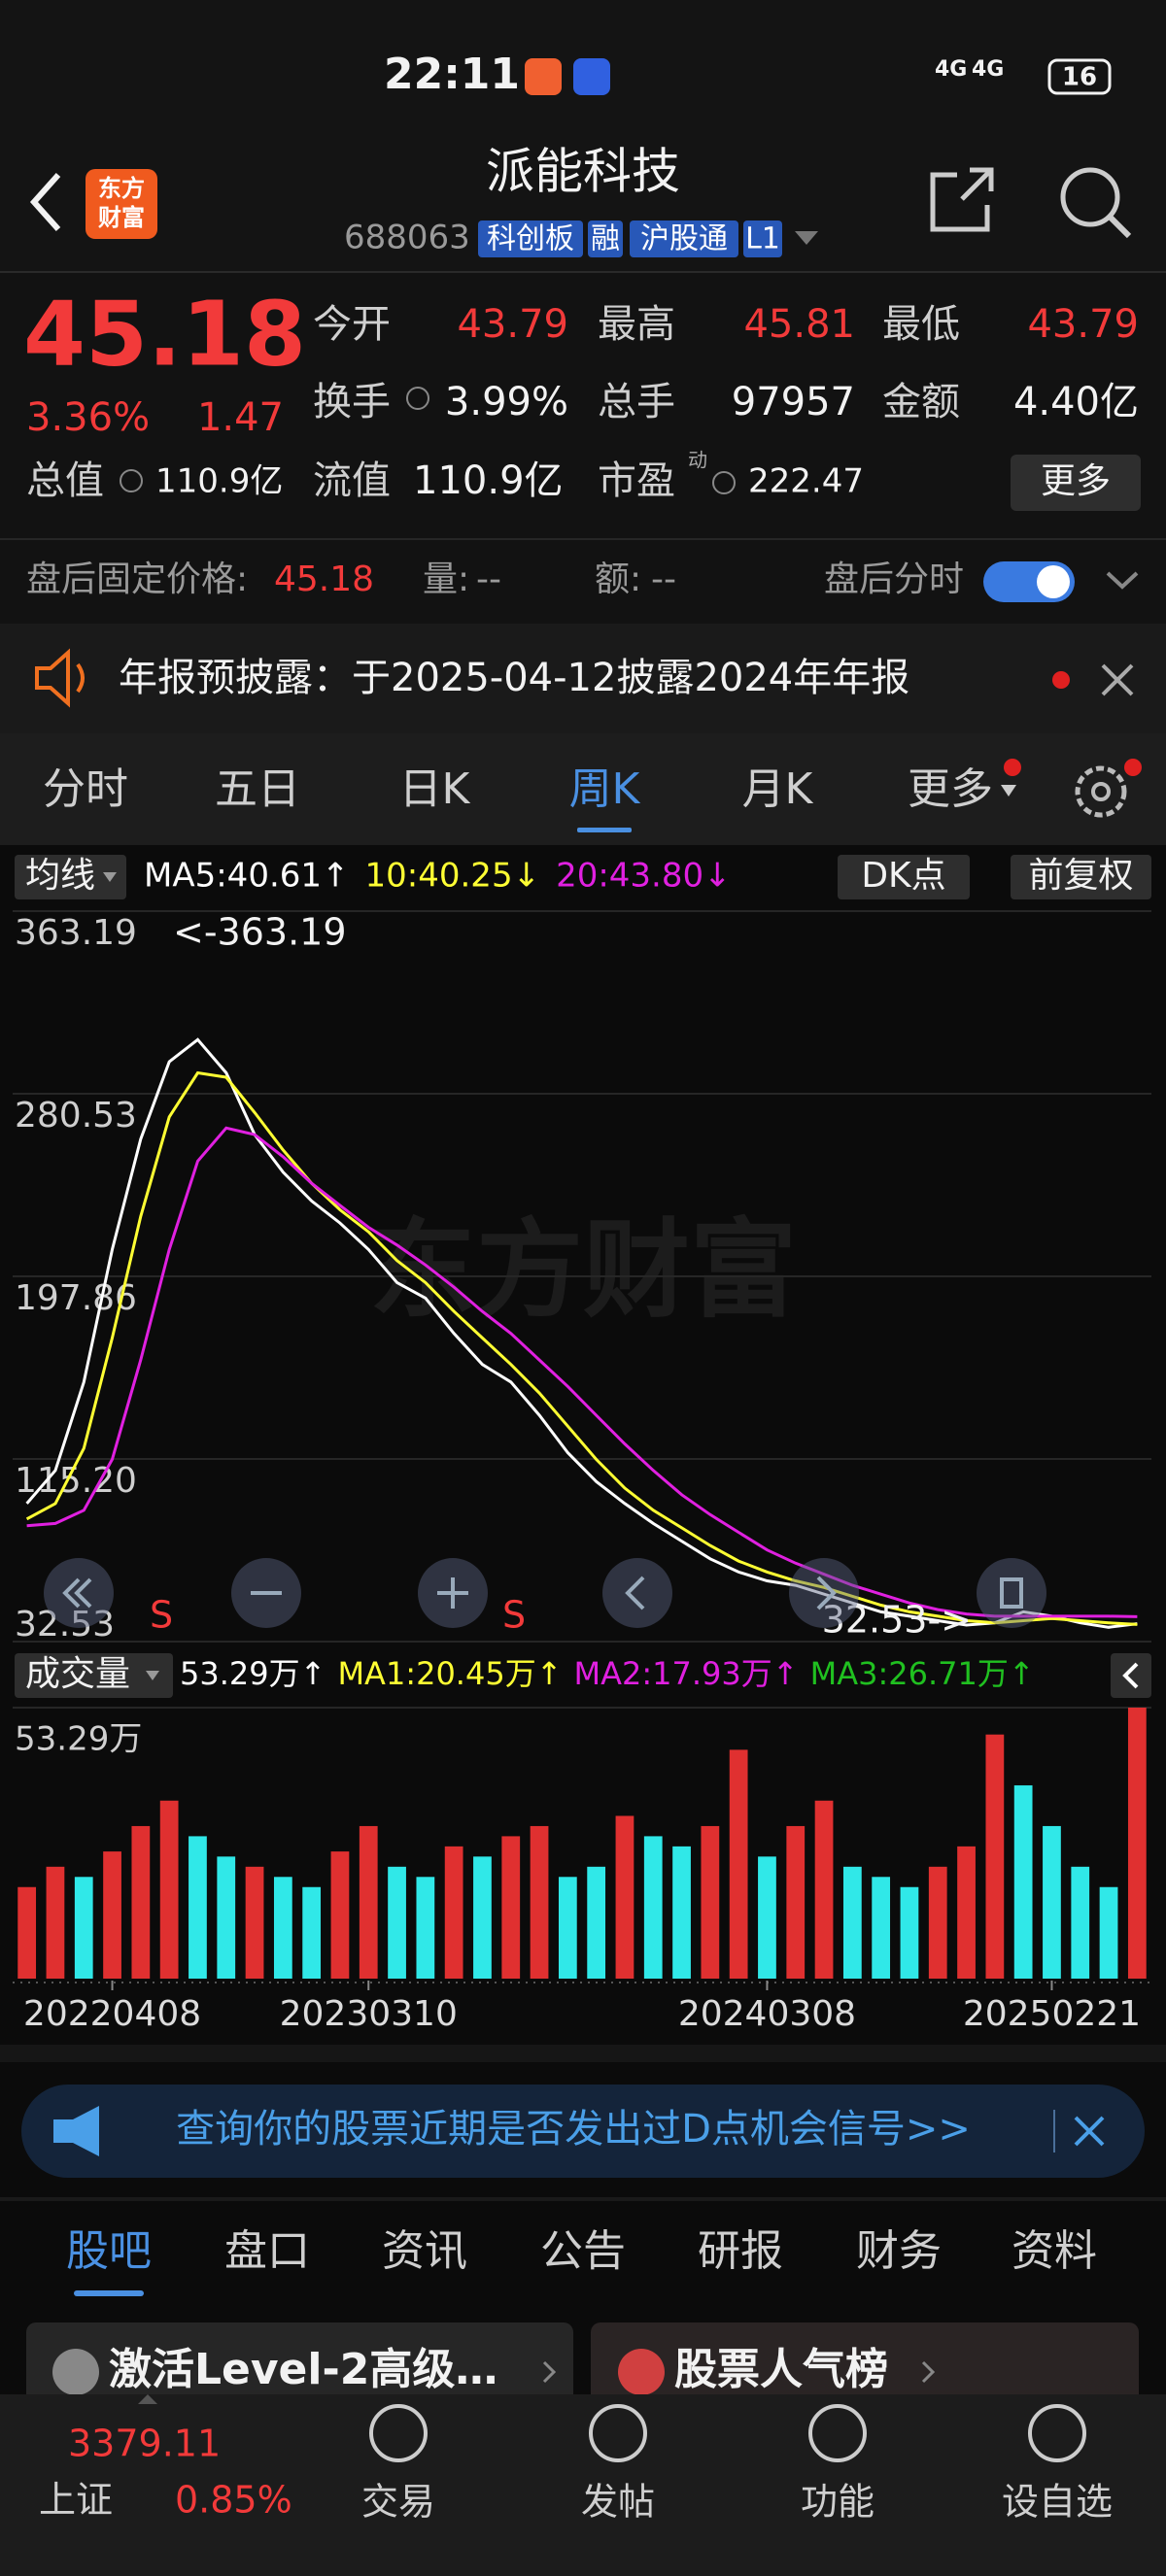 The height and width of the screenshot is (2576, 1166). Describe the element at coordinates (253, 1673) in the screenshot. I see `legend-entry: 53.29万↑` at that location.